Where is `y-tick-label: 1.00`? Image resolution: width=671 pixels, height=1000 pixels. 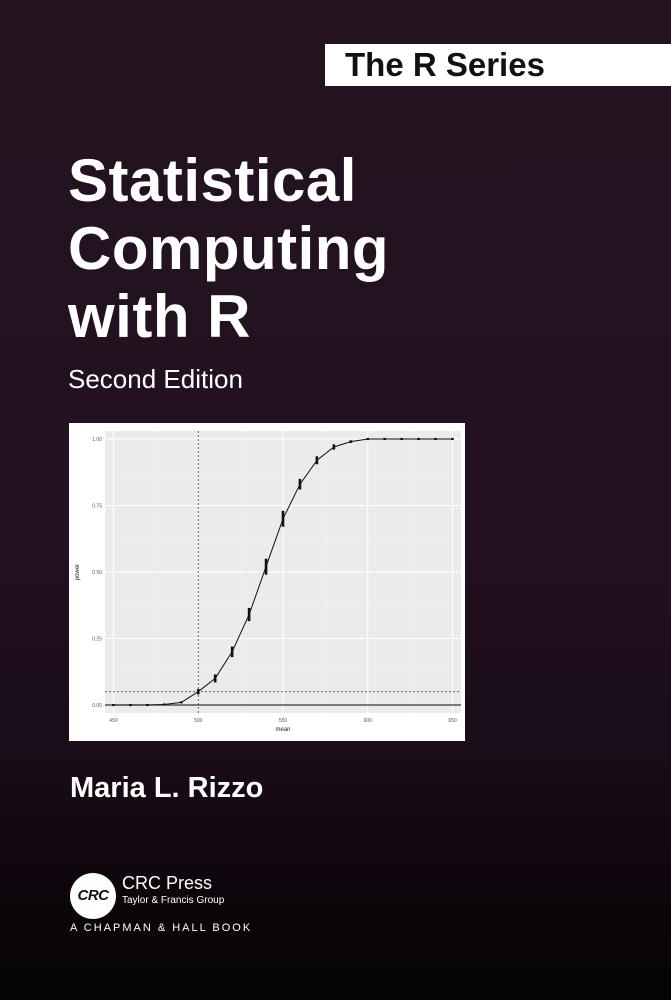 y-tick-label: 1.00 is located at coordinates (97, 440).